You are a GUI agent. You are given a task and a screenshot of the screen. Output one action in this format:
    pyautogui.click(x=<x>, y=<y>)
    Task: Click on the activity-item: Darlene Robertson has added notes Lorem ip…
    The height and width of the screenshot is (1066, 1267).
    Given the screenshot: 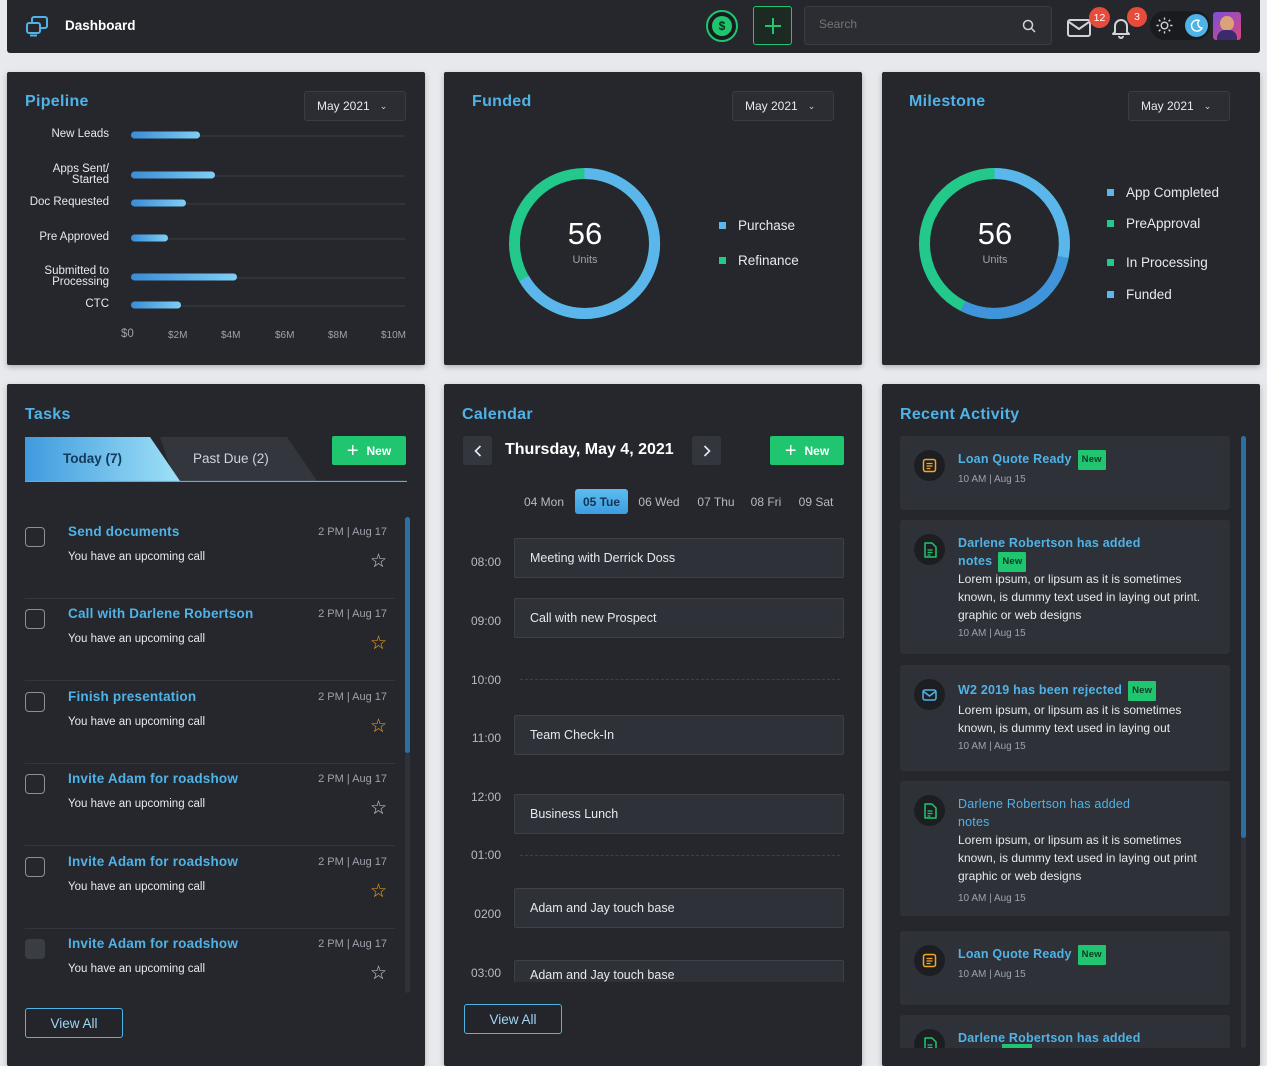 What is the action you would take?
    pyautogui.click(x=1065, y=848)
    